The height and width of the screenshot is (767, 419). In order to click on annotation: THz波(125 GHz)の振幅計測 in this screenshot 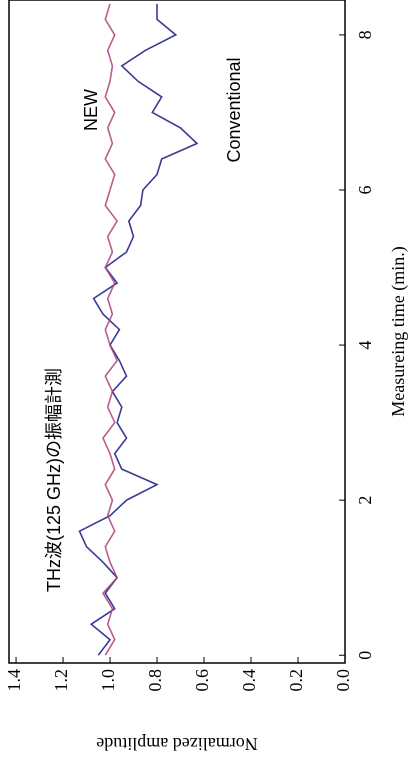, I will do `click(54, 480)`.